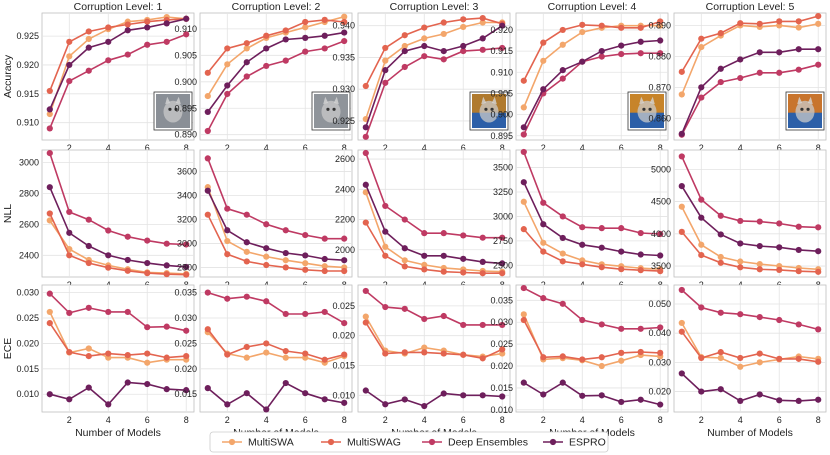  What do you see at coordinates (409, 442) in the screenshot?
I see `legend: MultiSWA MultiSWAG Deep Ensembles ESPRO` at bounding box center [409, 442].